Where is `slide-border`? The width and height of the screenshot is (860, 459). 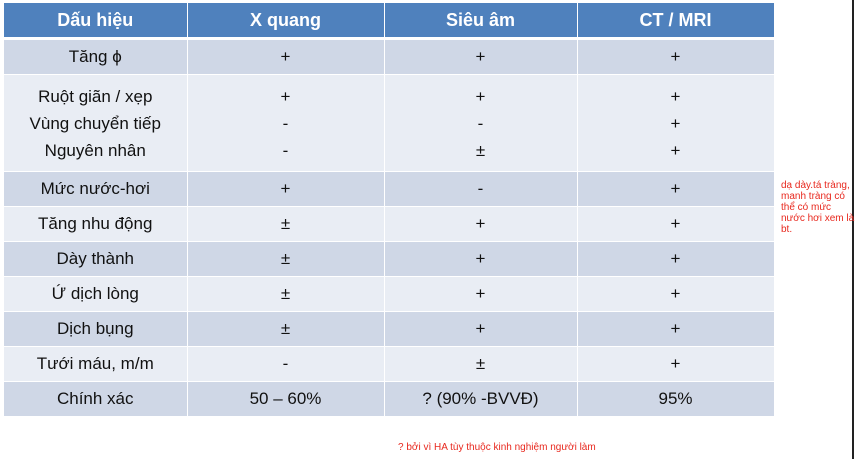
slide-border is located at coordinates (853, 229).